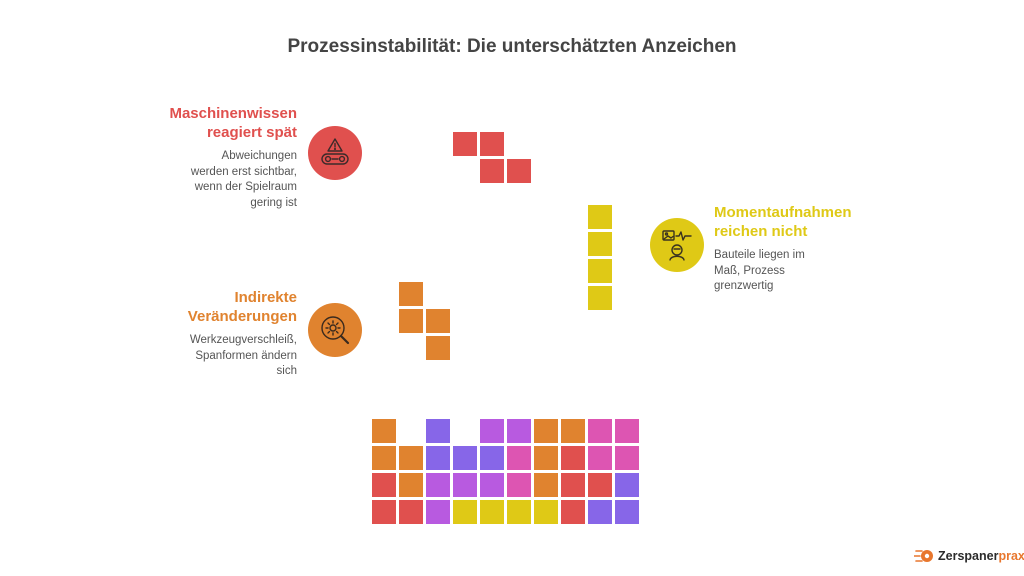 The height and width of the screenshot is (576, 1024). I want to click on item-heading: Momentaufnahmen reichen nicht, so click(783, 222).